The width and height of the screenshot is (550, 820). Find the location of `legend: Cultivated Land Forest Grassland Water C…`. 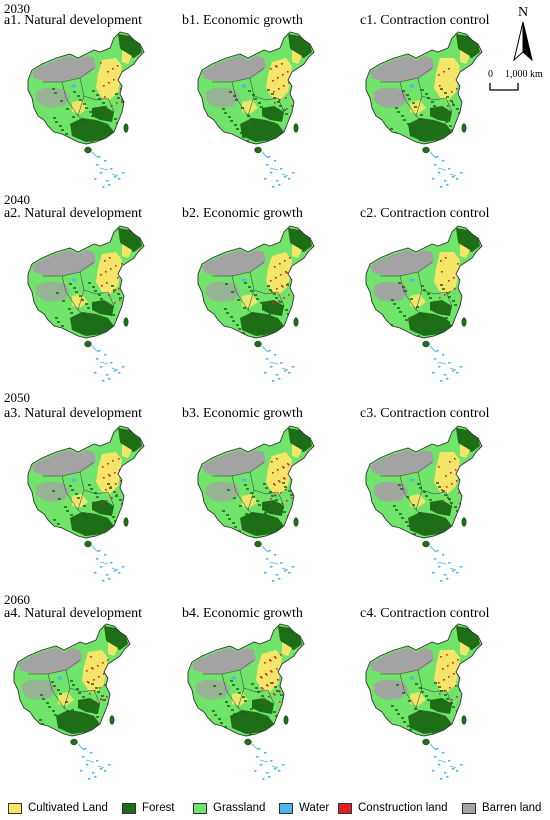

legend: Cultivated Land Forest Grassland Water C… is located at coordinates (275, 809).